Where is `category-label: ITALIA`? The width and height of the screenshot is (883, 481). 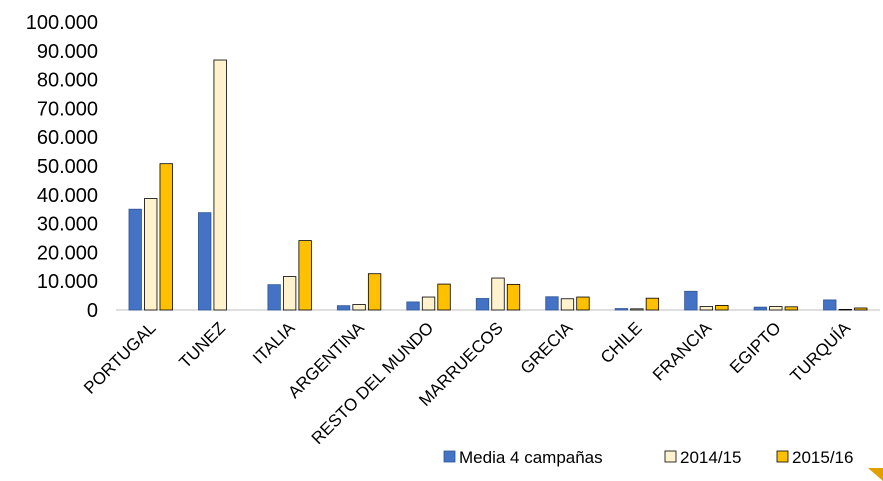
category-label: ITALIA is located at coordinates (274, 343).